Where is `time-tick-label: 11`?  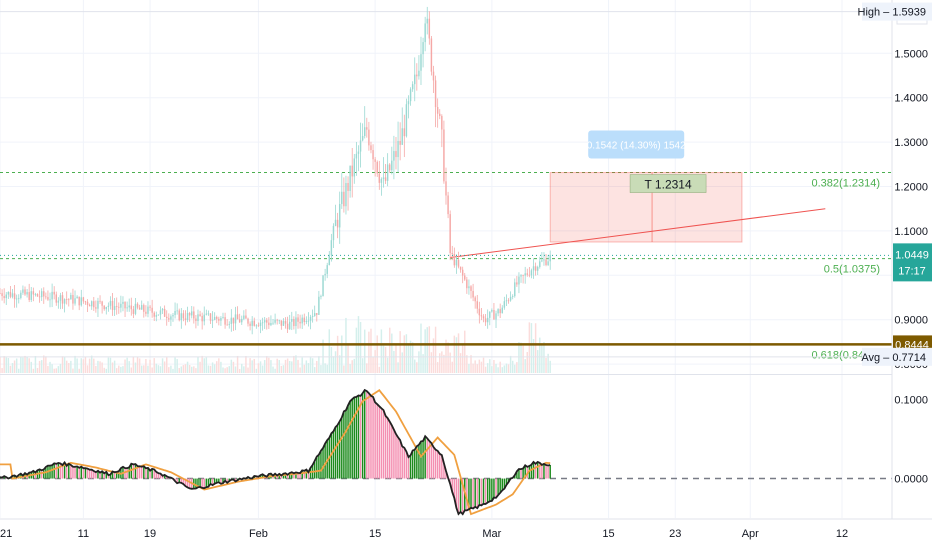
time-tick-label: 11 is located at coordinates (83, 534).